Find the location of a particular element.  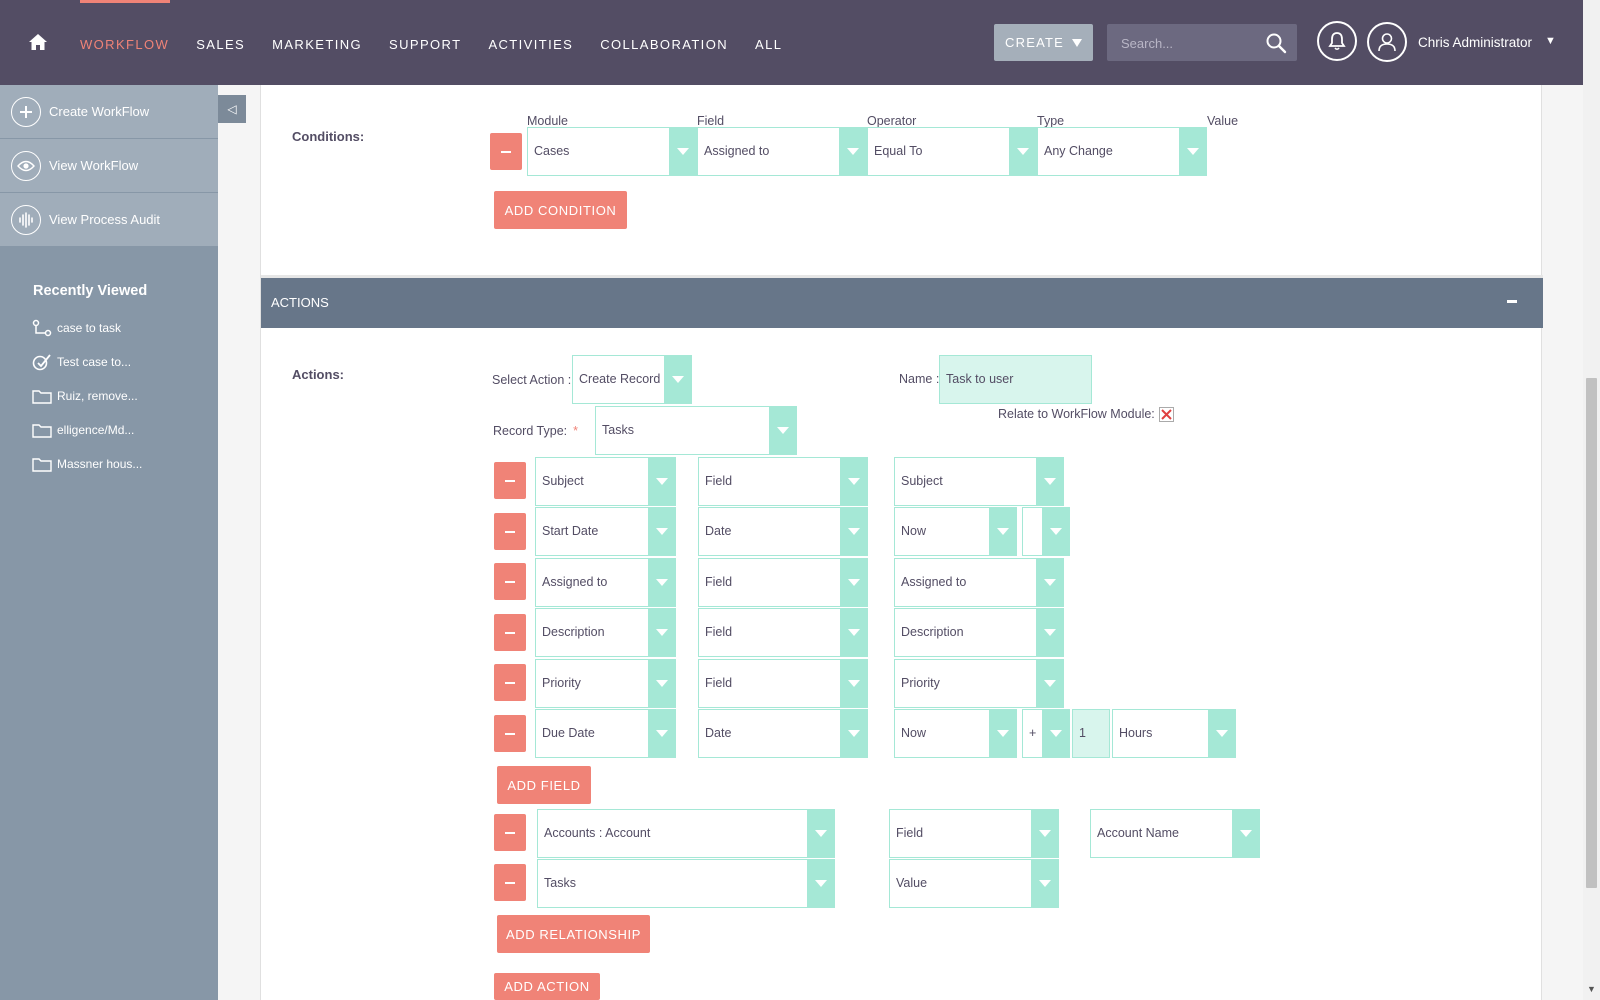

field-name-select: Assigned to is located at coordinates (605, 582).